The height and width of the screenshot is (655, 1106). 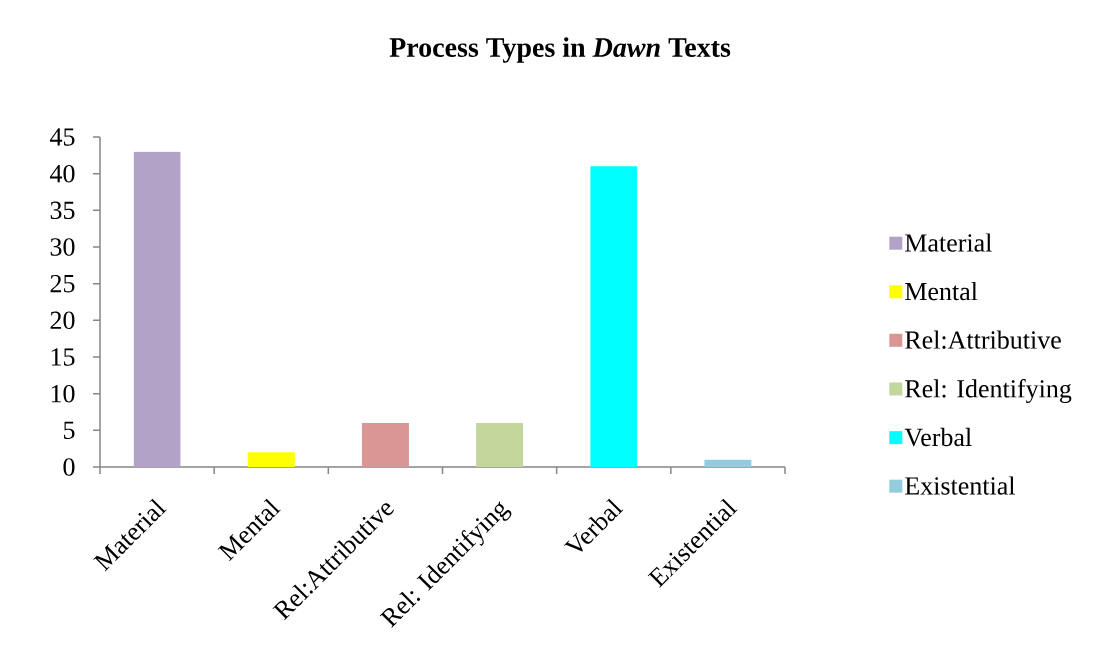 I want to click on y-tick-label: 25, so click(x=62, y=283).